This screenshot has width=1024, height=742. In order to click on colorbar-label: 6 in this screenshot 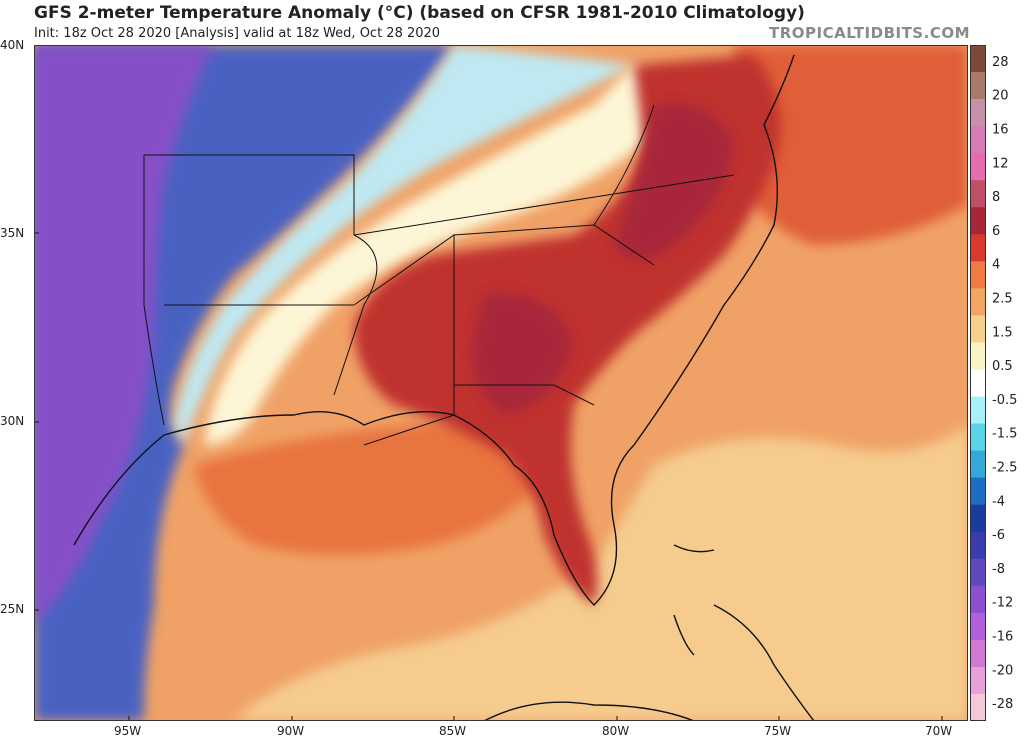, I will do `click(996, 231)`.